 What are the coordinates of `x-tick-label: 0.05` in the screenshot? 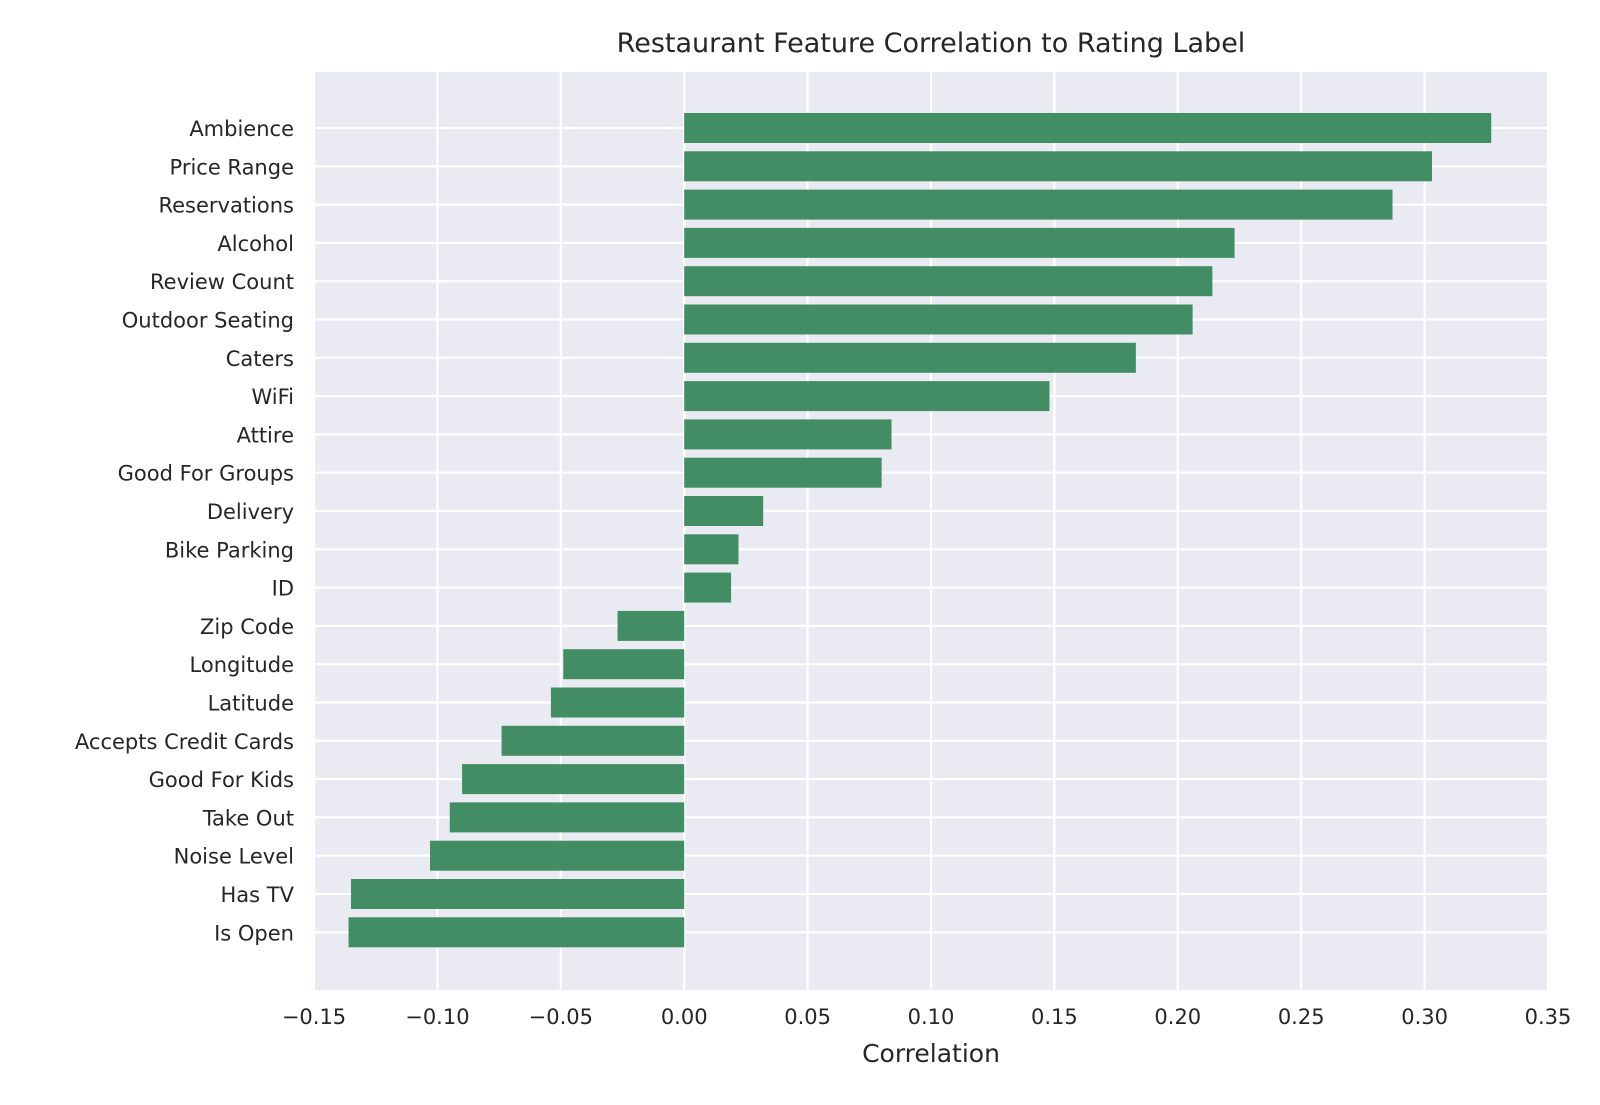 It's located at (807, 1017).